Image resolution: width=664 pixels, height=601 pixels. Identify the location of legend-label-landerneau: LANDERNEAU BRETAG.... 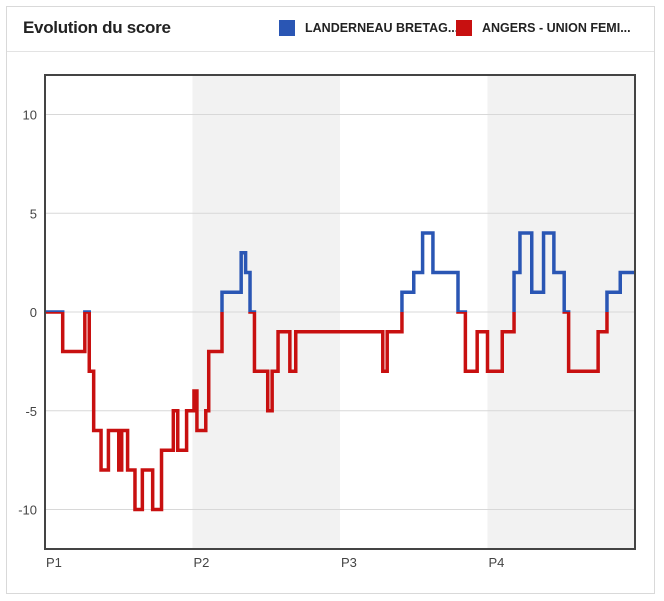
(382, 28).